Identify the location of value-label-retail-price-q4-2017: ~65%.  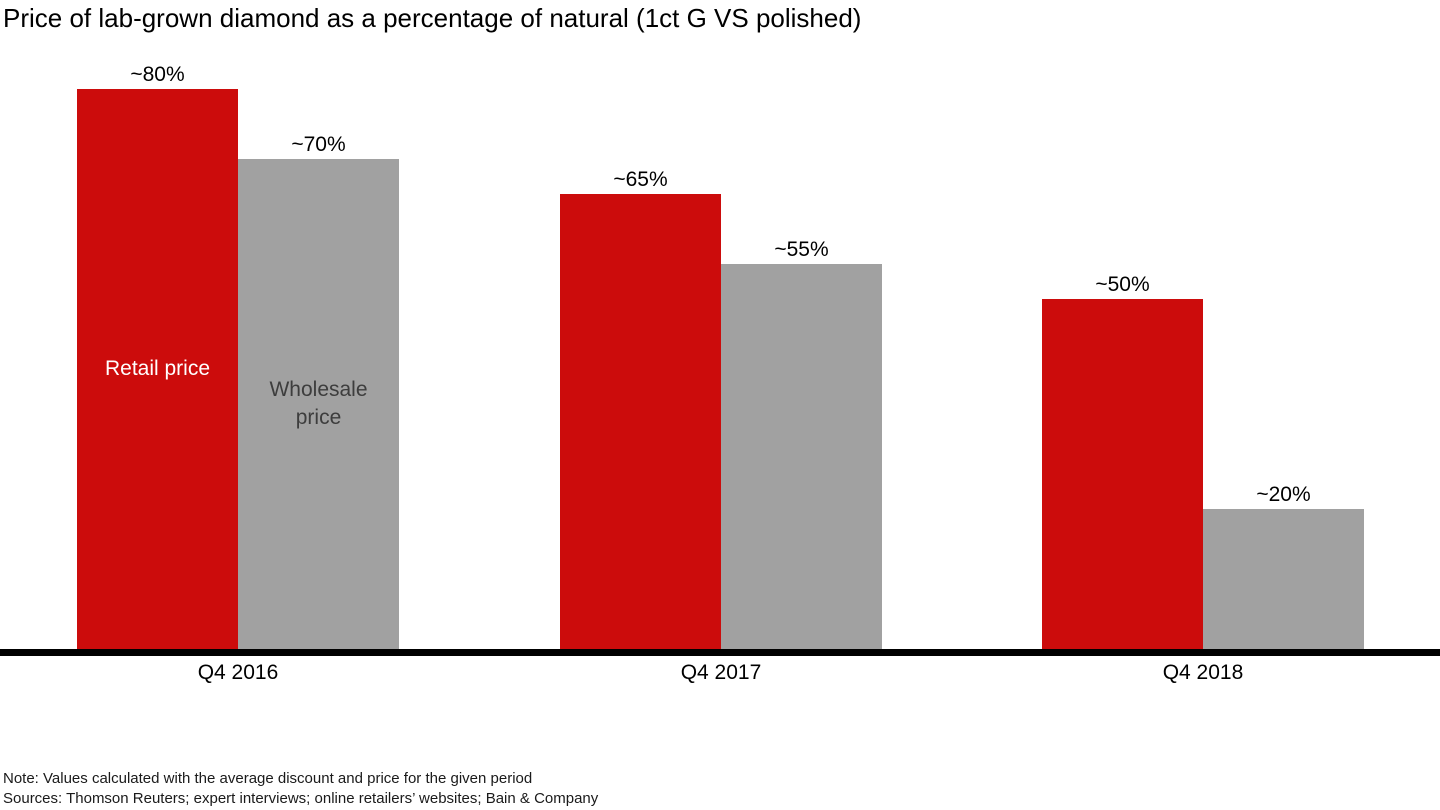
(640, 179).